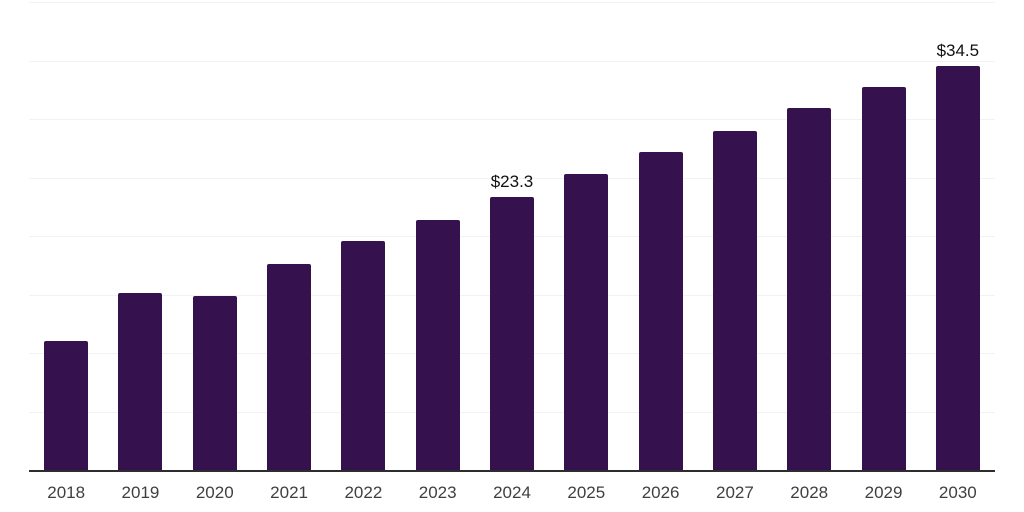 This screenshot has width=1024, height=512. I want to click on x-tick-label-2023: 2023, so click(437, 492).